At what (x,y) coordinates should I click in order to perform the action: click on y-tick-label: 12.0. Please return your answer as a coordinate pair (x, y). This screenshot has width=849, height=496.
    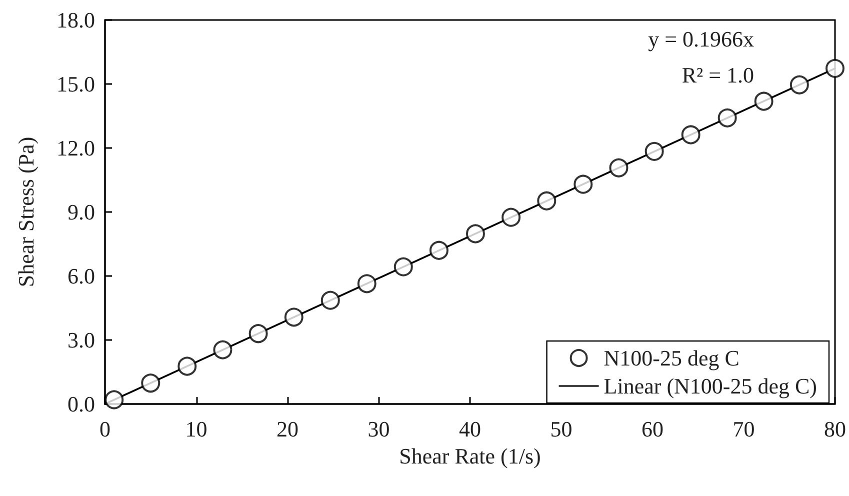
    Looking at the image, I should click on (75, 148).